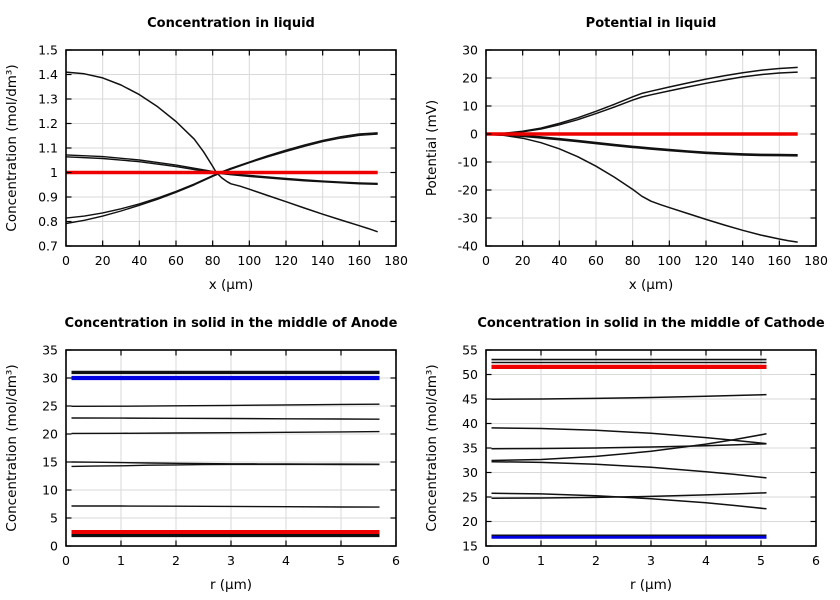 This screenshot has height=600, width=840. Describe the element at coordinates (468, 246) in the screenshot. I see `y-tick-label: -40` at that location.